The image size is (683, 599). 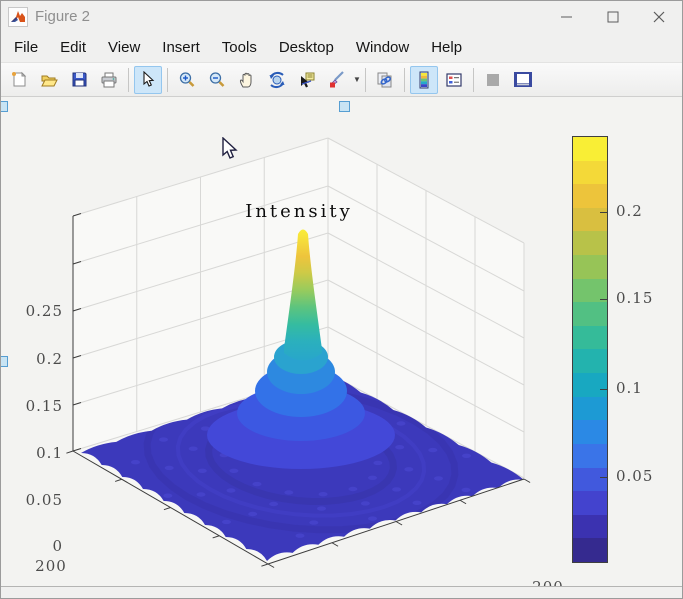 What do you see at coordinates (613, 16) in the screenshot?
I see `maximize-button` at bounding box center [613, 16].